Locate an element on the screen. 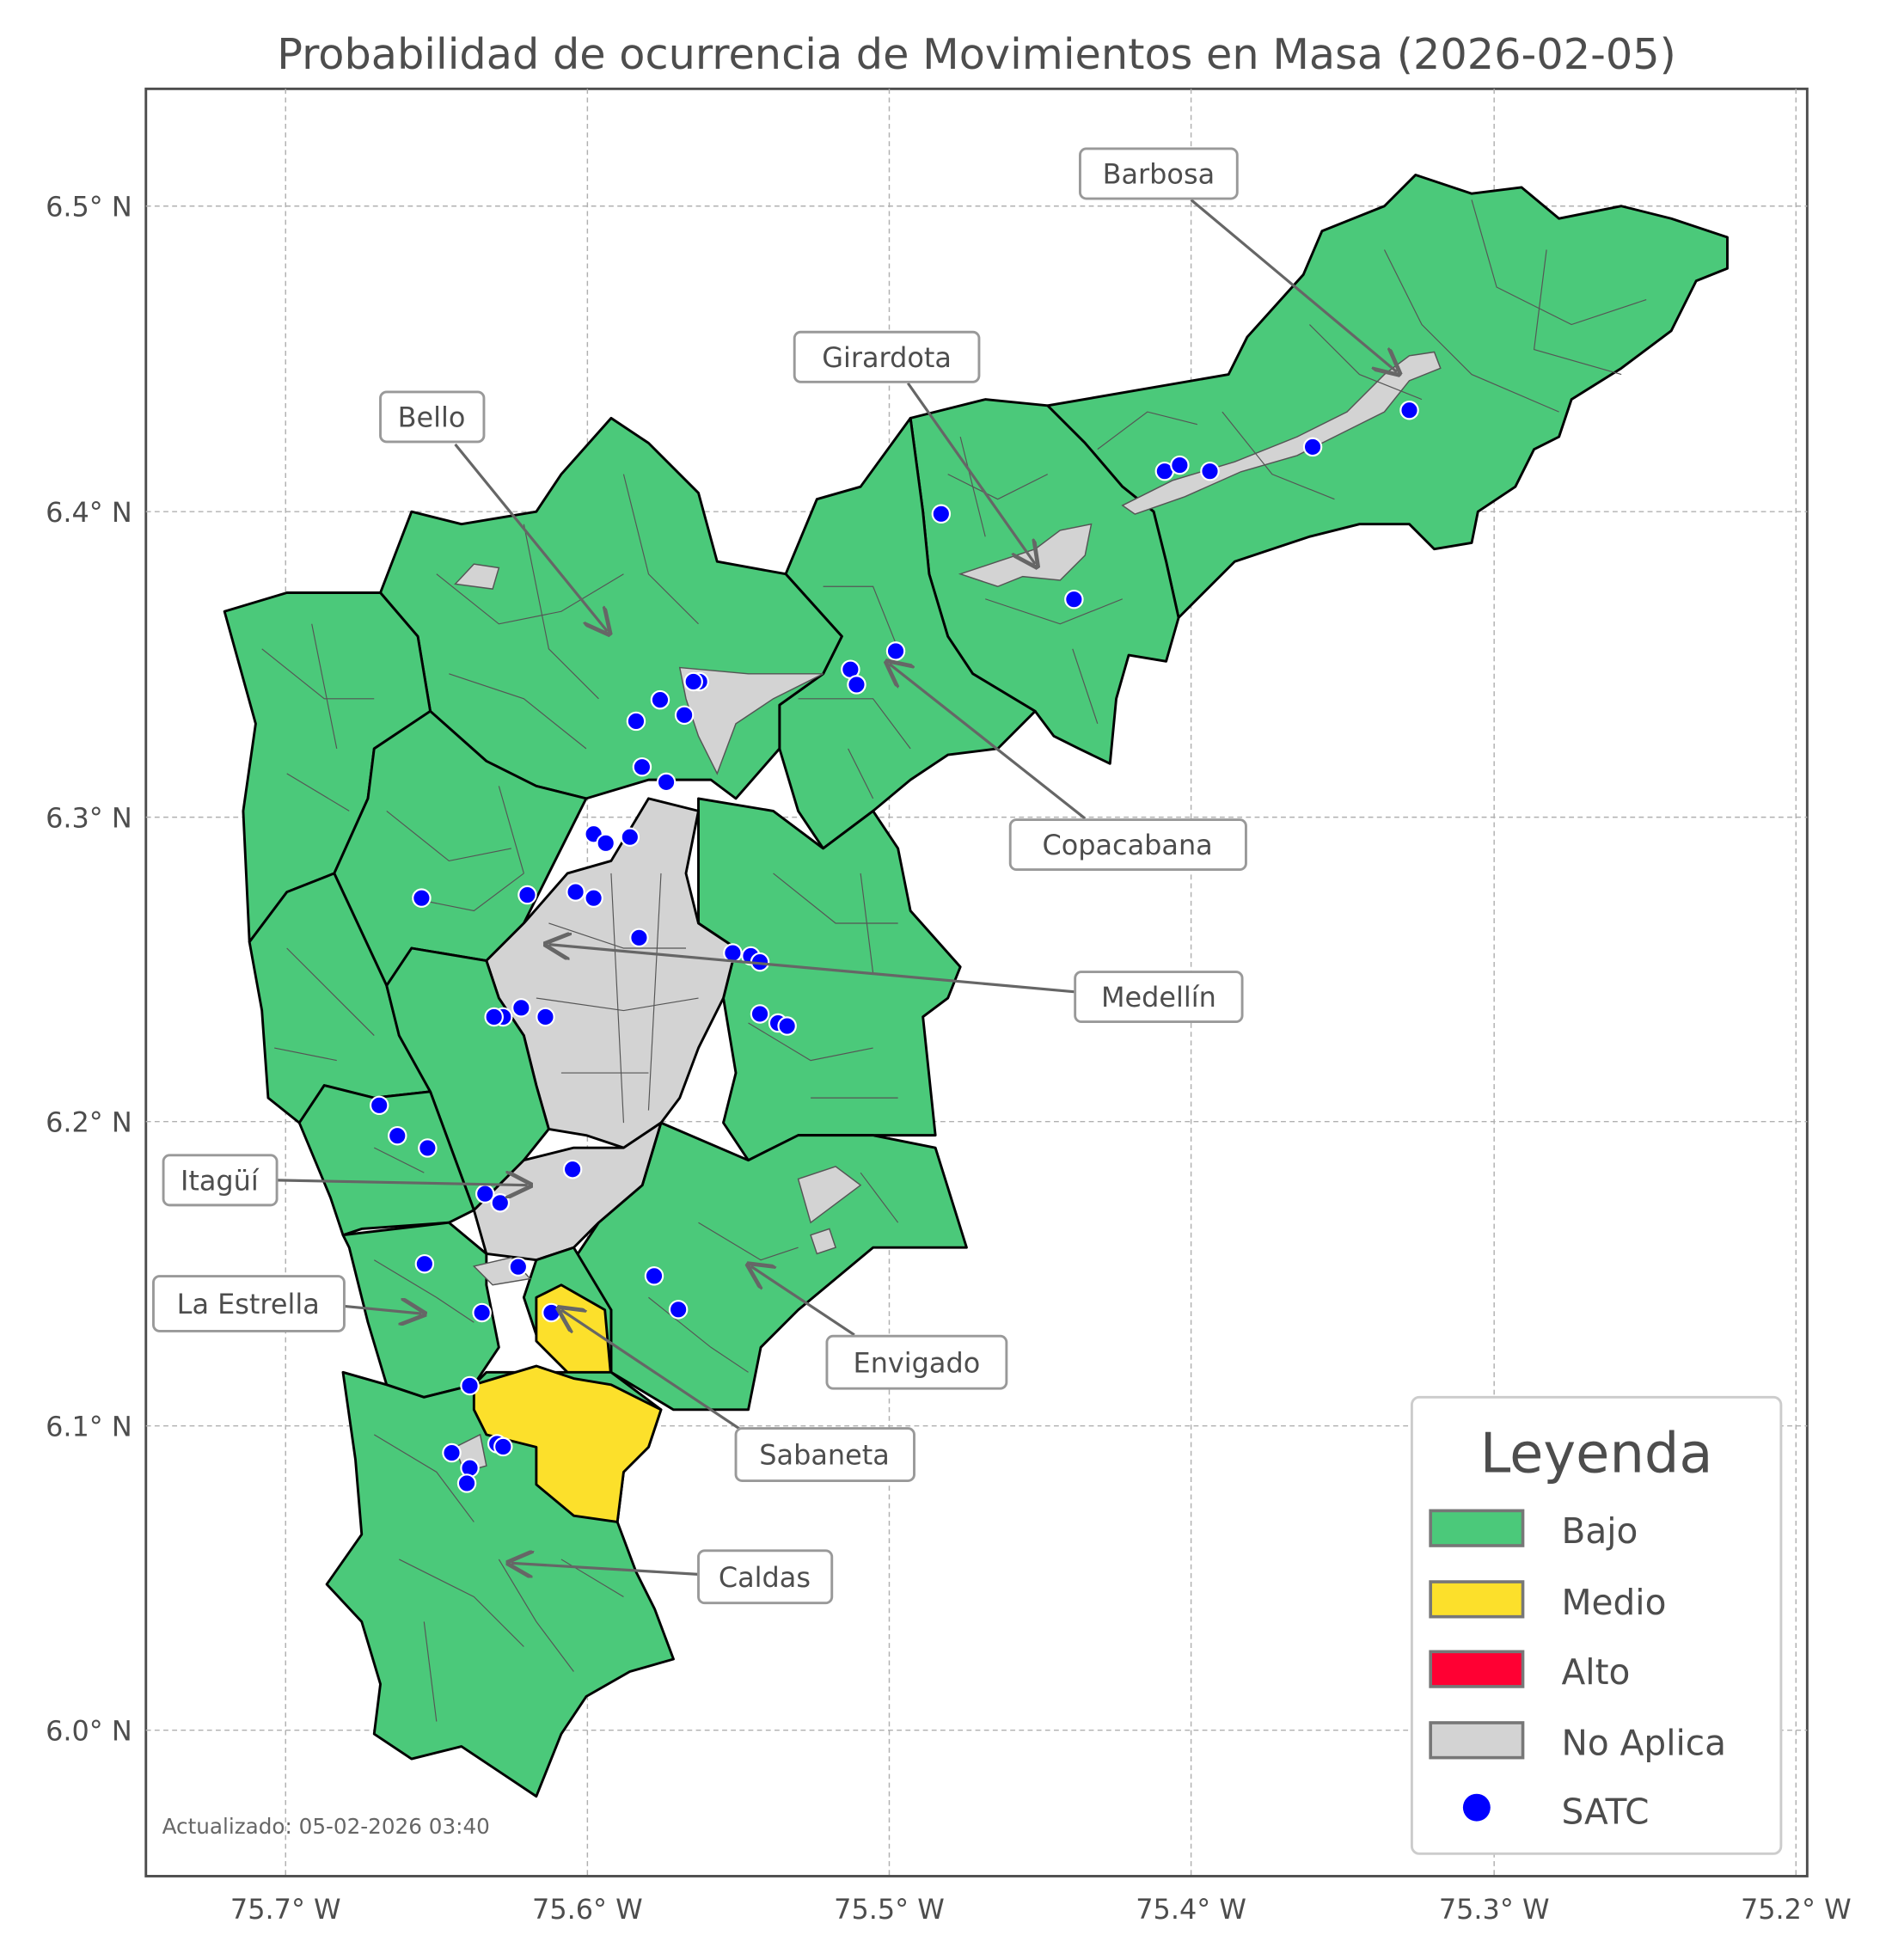 This screenshot has width=1892, height=1960. svg-text: Envigado is located at coordinates (917, 1362).